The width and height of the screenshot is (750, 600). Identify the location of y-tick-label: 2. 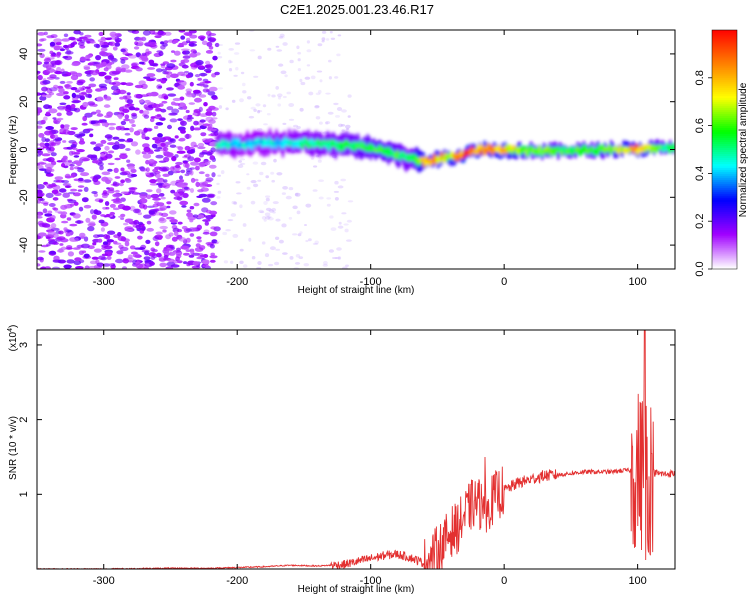
(24, 420).